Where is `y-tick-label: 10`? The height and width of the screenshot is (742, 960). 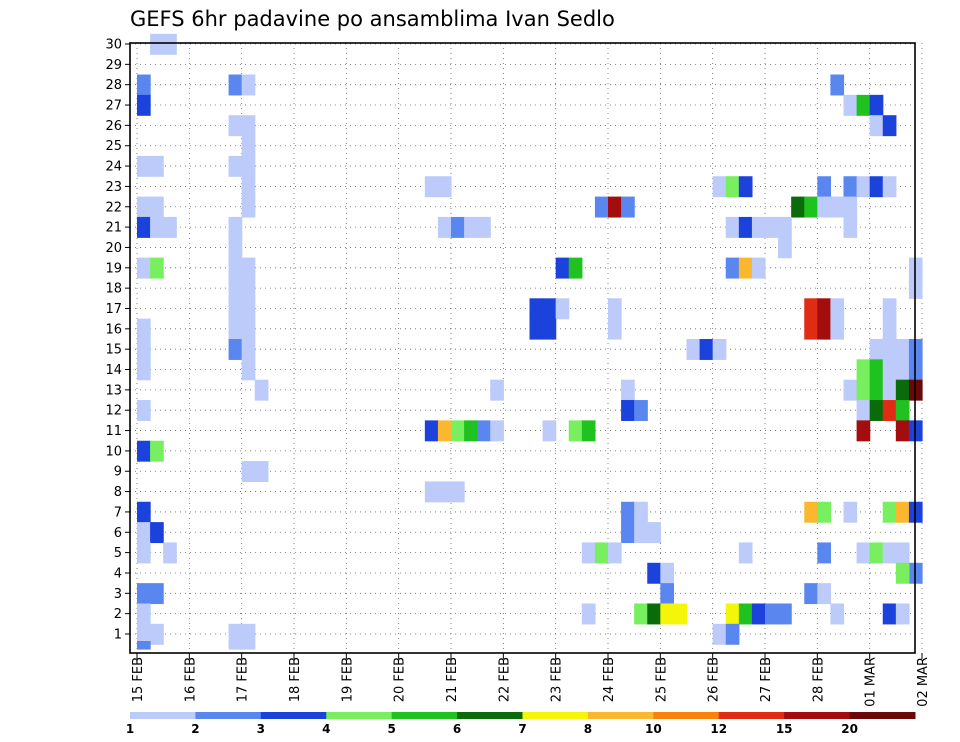
y-tick-label: 10 is located at coordinates (113, 451).